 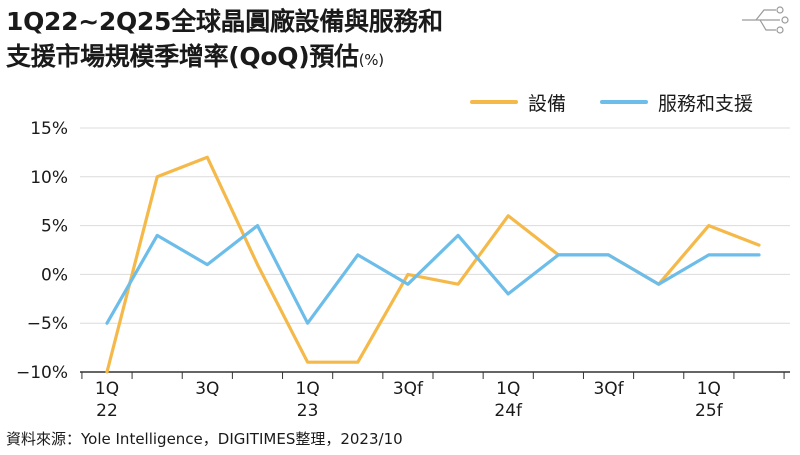 I want to click on x-tick-label: 24f, so click(x=508, y=411).